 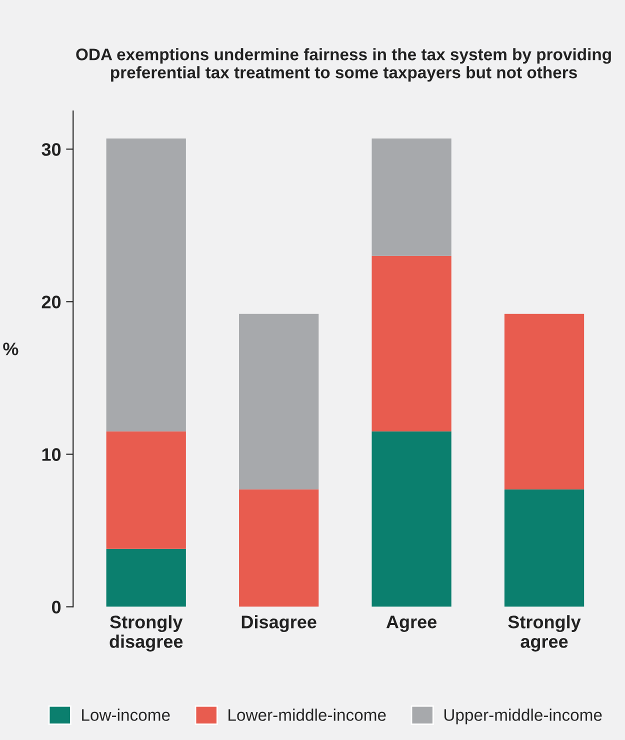 What do you see at coordinates (51, 302) in the screenshot?
I see `y-tick-label: 20` at bounding box center [51, 302].